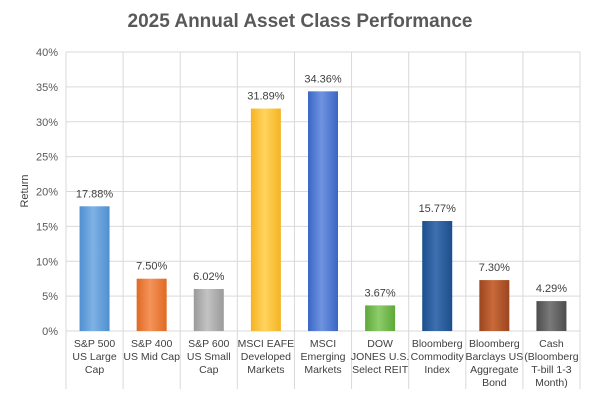 Image resolution: width=600 pixels, height=406 pixels. What do you see at coordinates (266, 97) in the screenshot?
I see `data-label: 31.89%` at bounding box center [266, 97].